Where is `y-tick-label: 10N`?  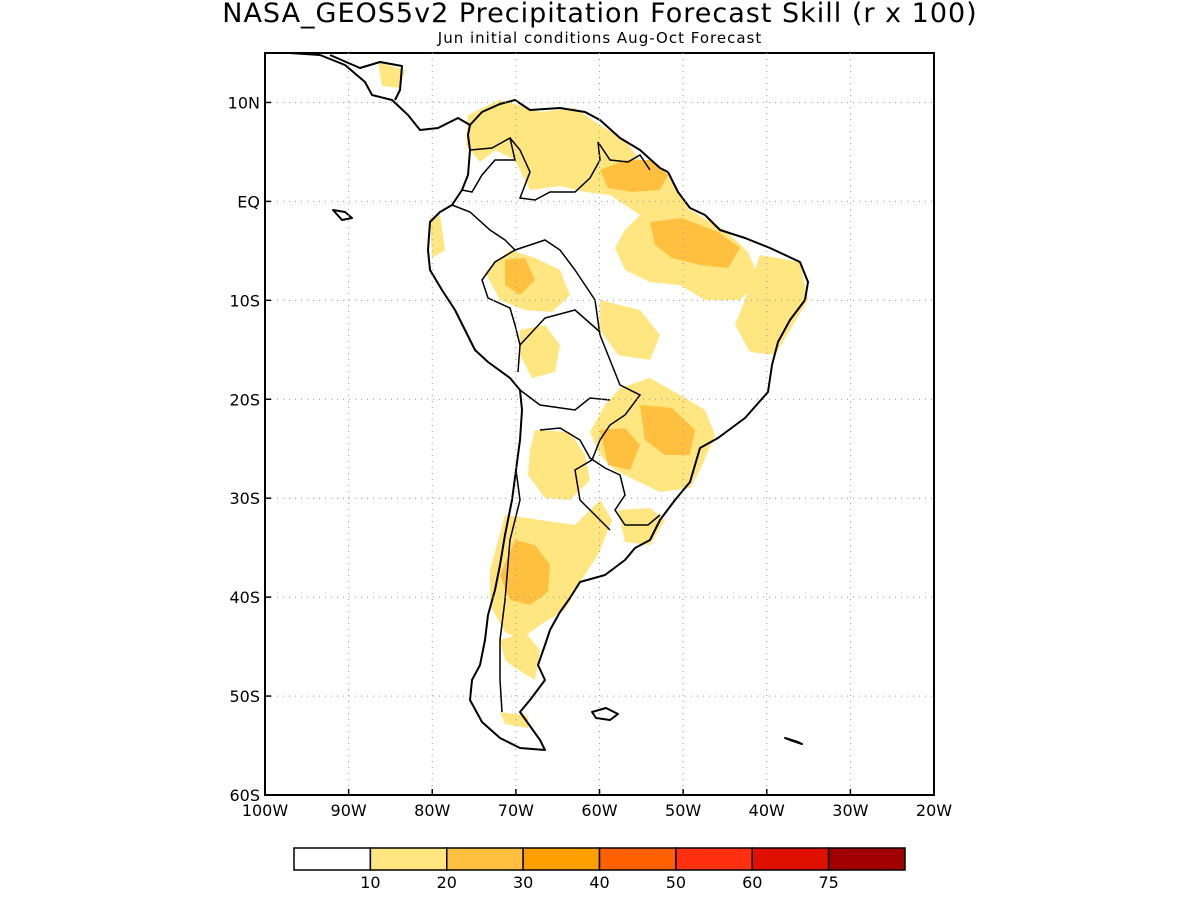
y-tick-label: 10N is located at coordinates (244, 102).